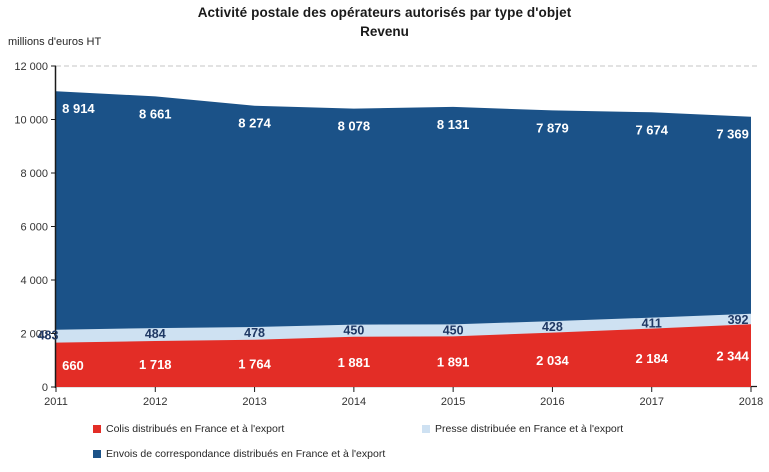  What do you see at coordinates (34, 335) in the screenshot?
I see `y-tick-label: 2 000` at bounding box center [34, 335].